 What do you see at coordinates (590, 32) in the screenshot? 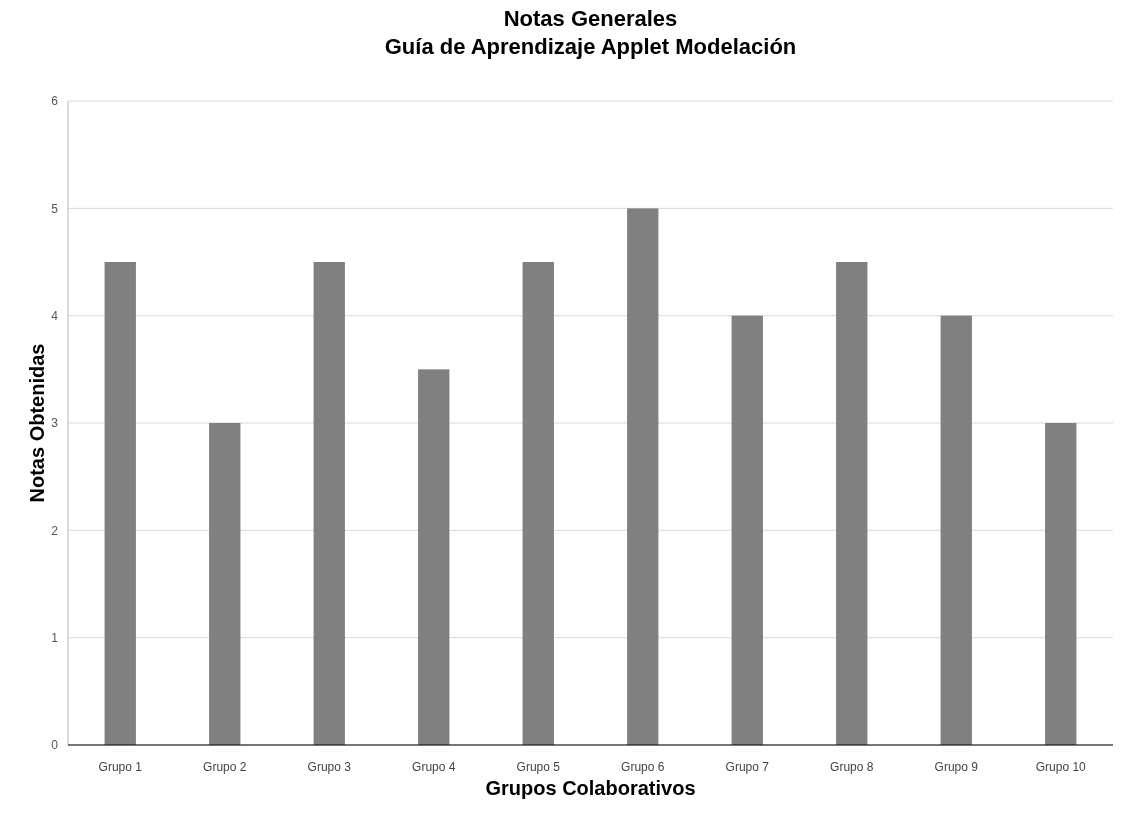
I see `chart-title: Notas Generales Guía de Aprendizaje Applet Modelación` at bounding box center [590, 32].